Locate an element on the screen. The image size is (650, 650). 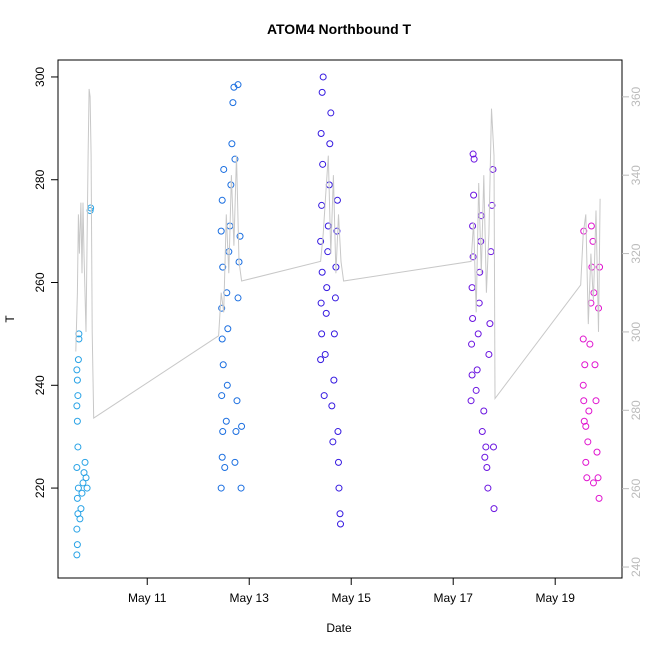
x-tick-label: May 15 is located at coordinates (352, 598).